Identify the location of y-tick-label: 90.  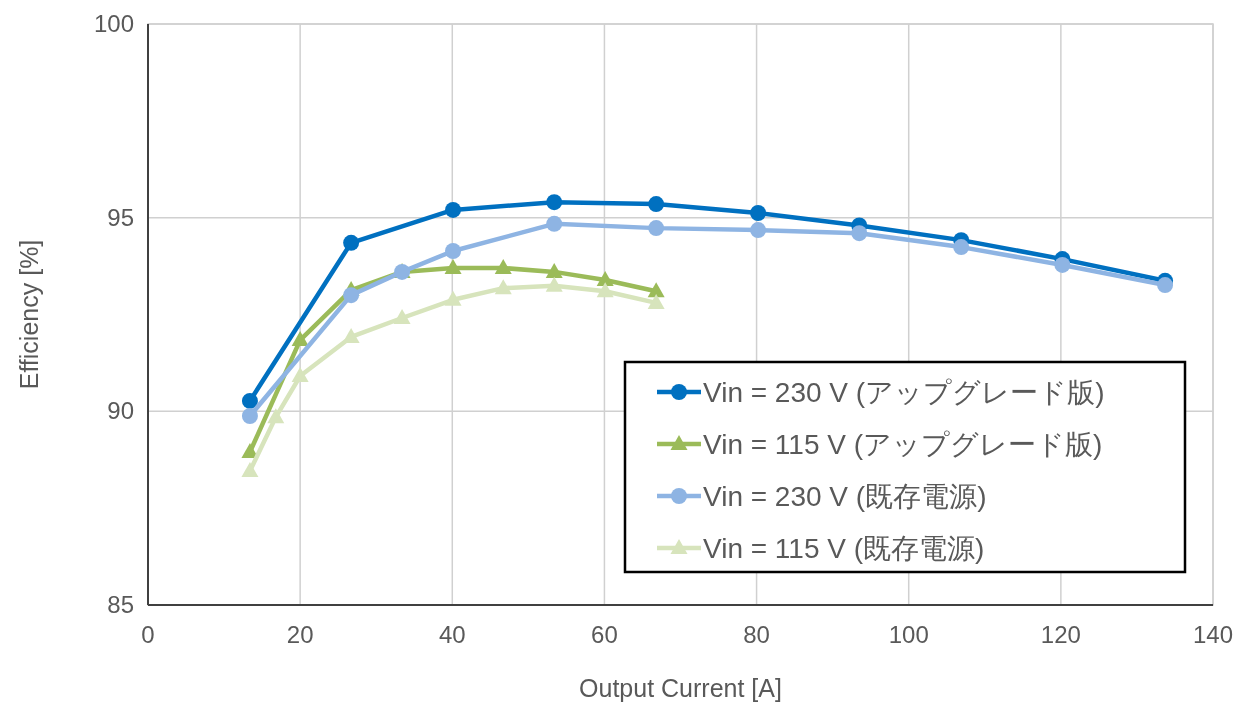
(120, 411).